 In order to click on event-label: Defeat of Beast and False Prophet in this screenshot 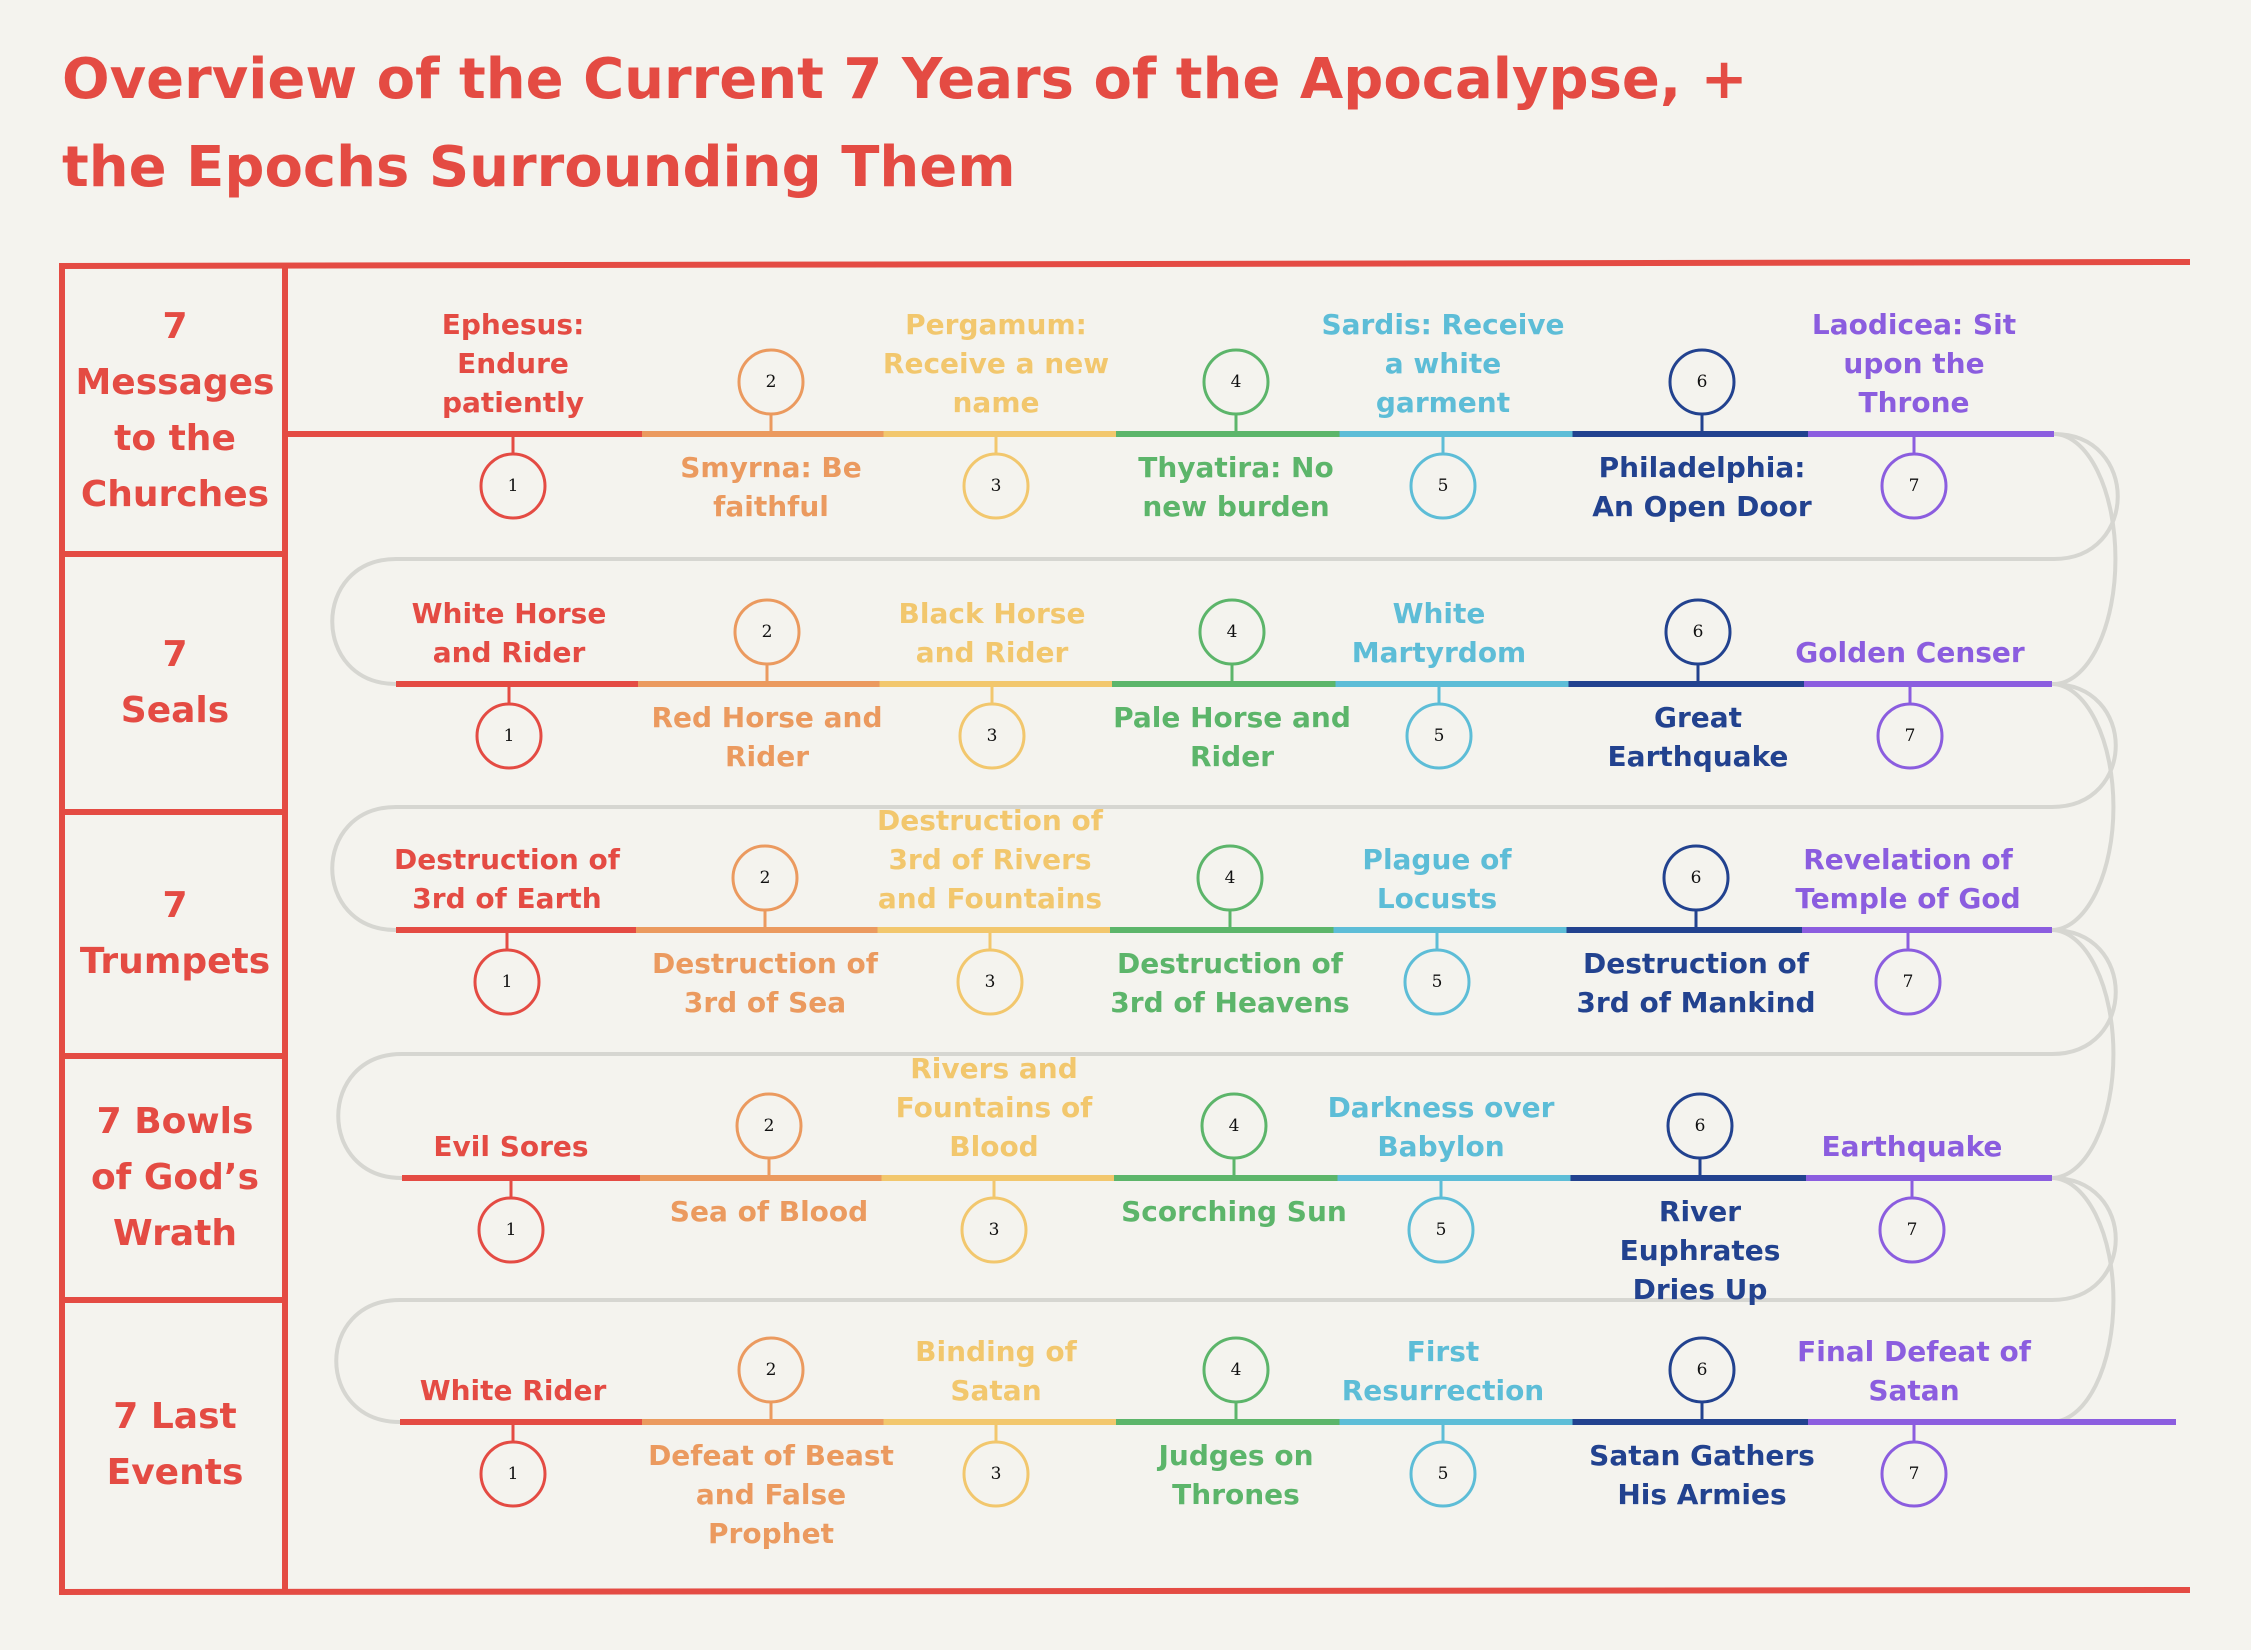, I will do `click(771, 1494)`.